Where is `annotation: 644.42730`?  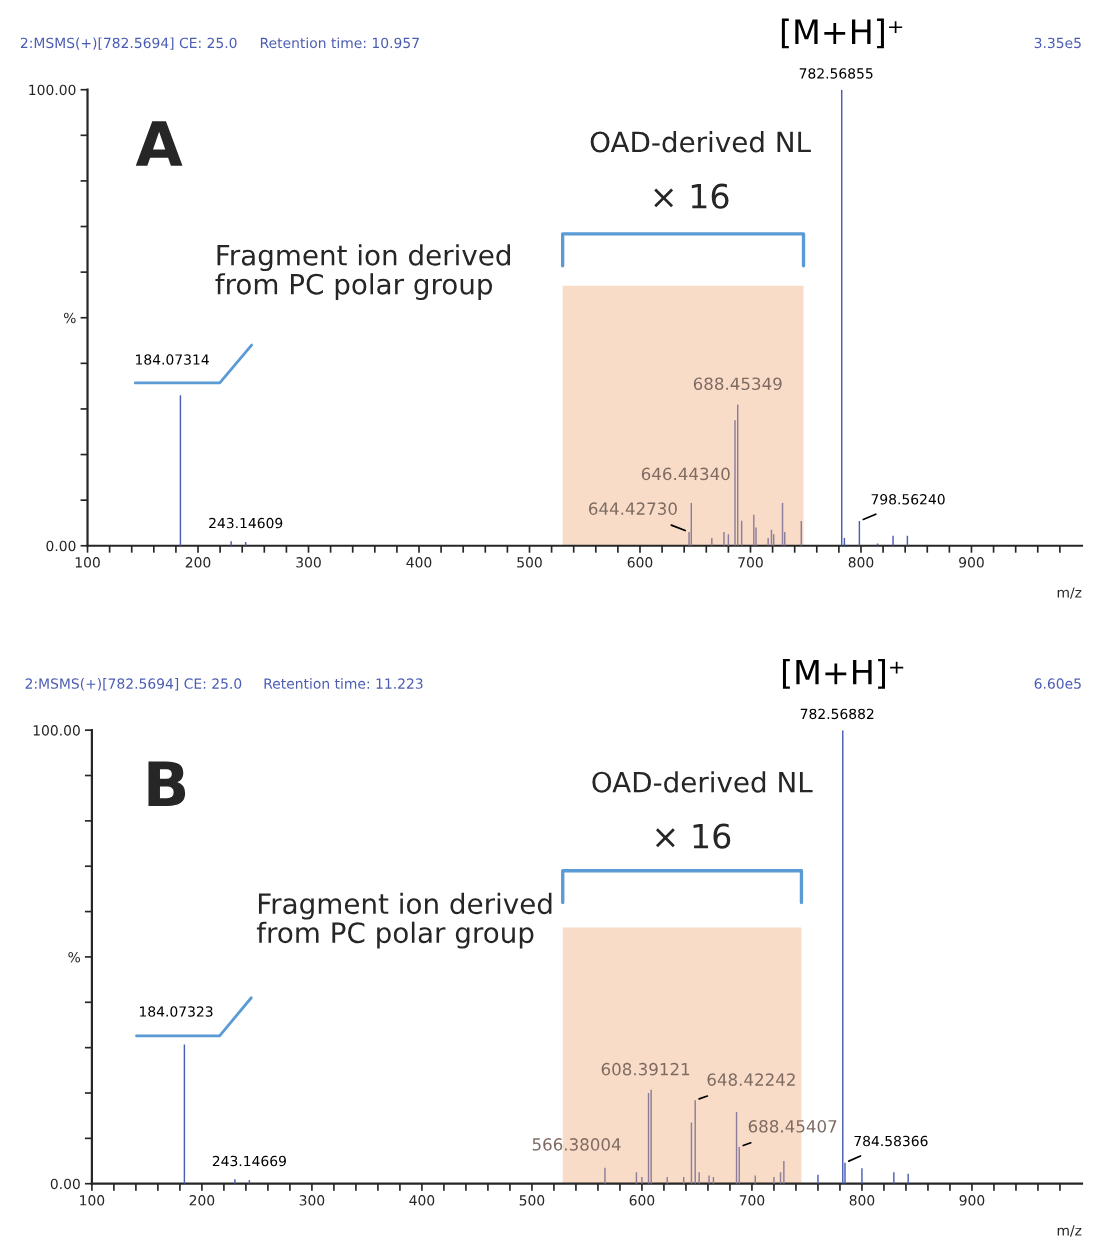
annotation: 644.42730 is located at coordinates (633, 508).